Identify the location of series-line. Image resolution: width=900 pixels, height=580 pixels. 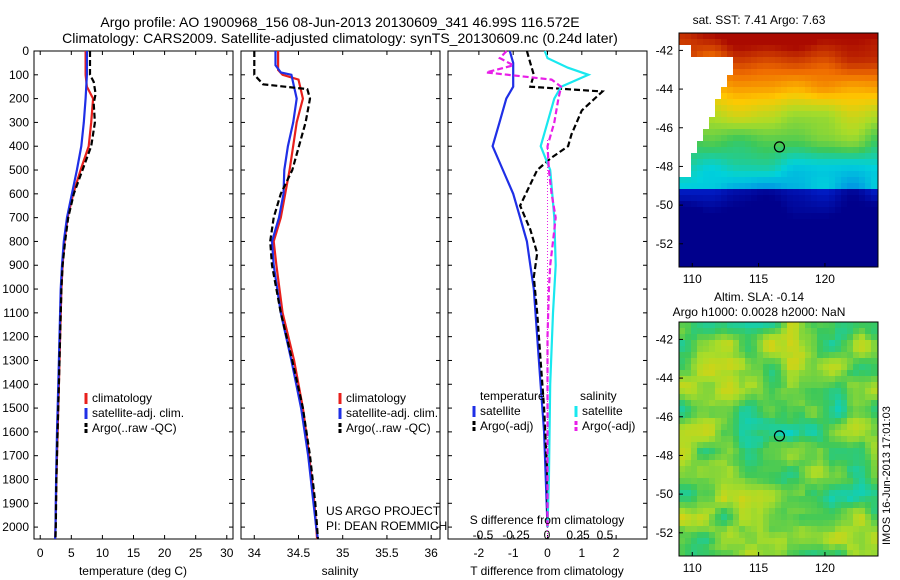
(75, 295).